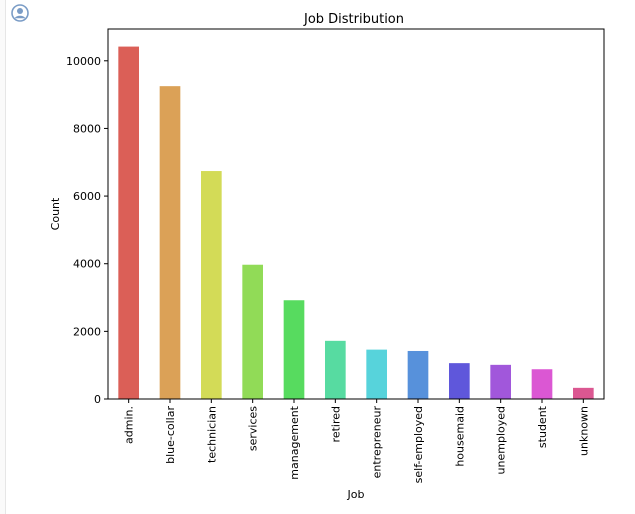  I want to click on bar-entrepreneur, so click(376, 374).